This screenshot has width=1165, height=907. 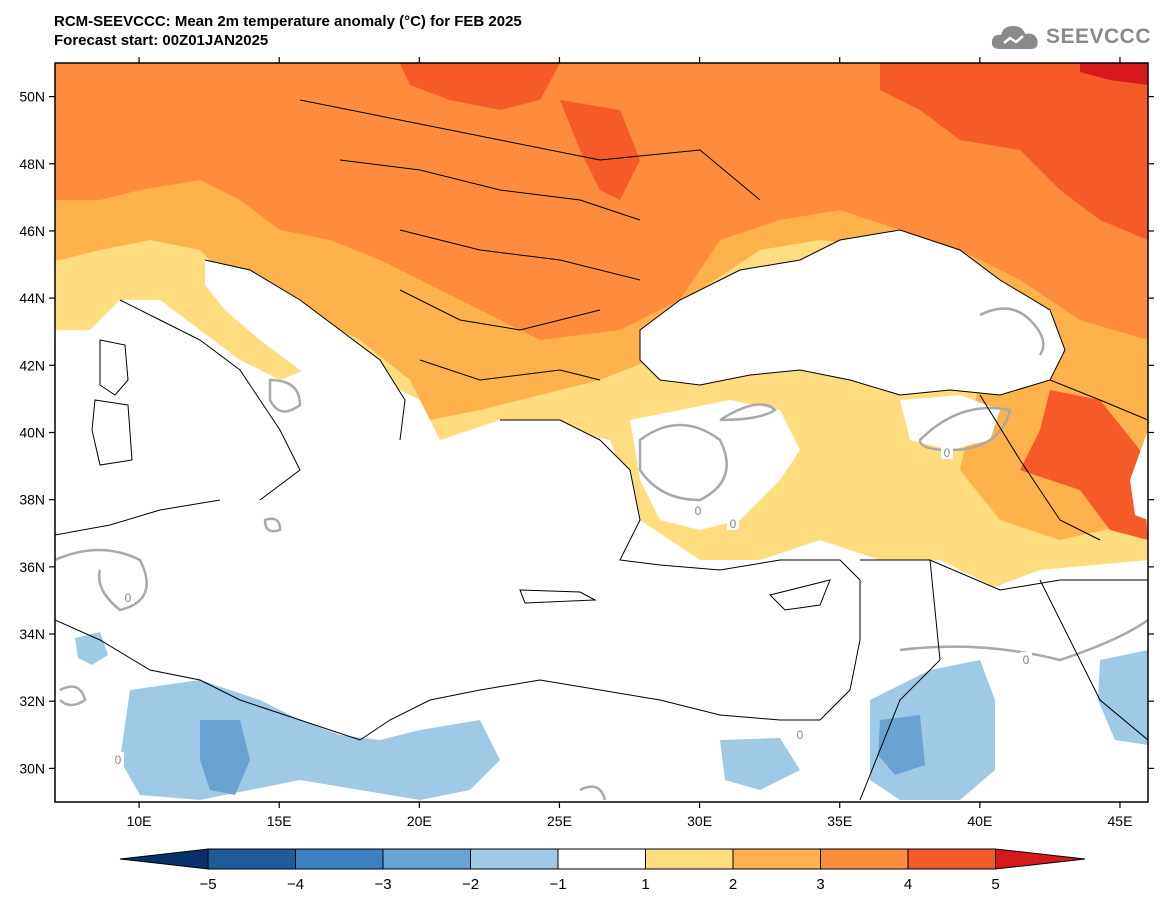 I want to click on colorbar-arrow-high, so click(x=1040, y=859).